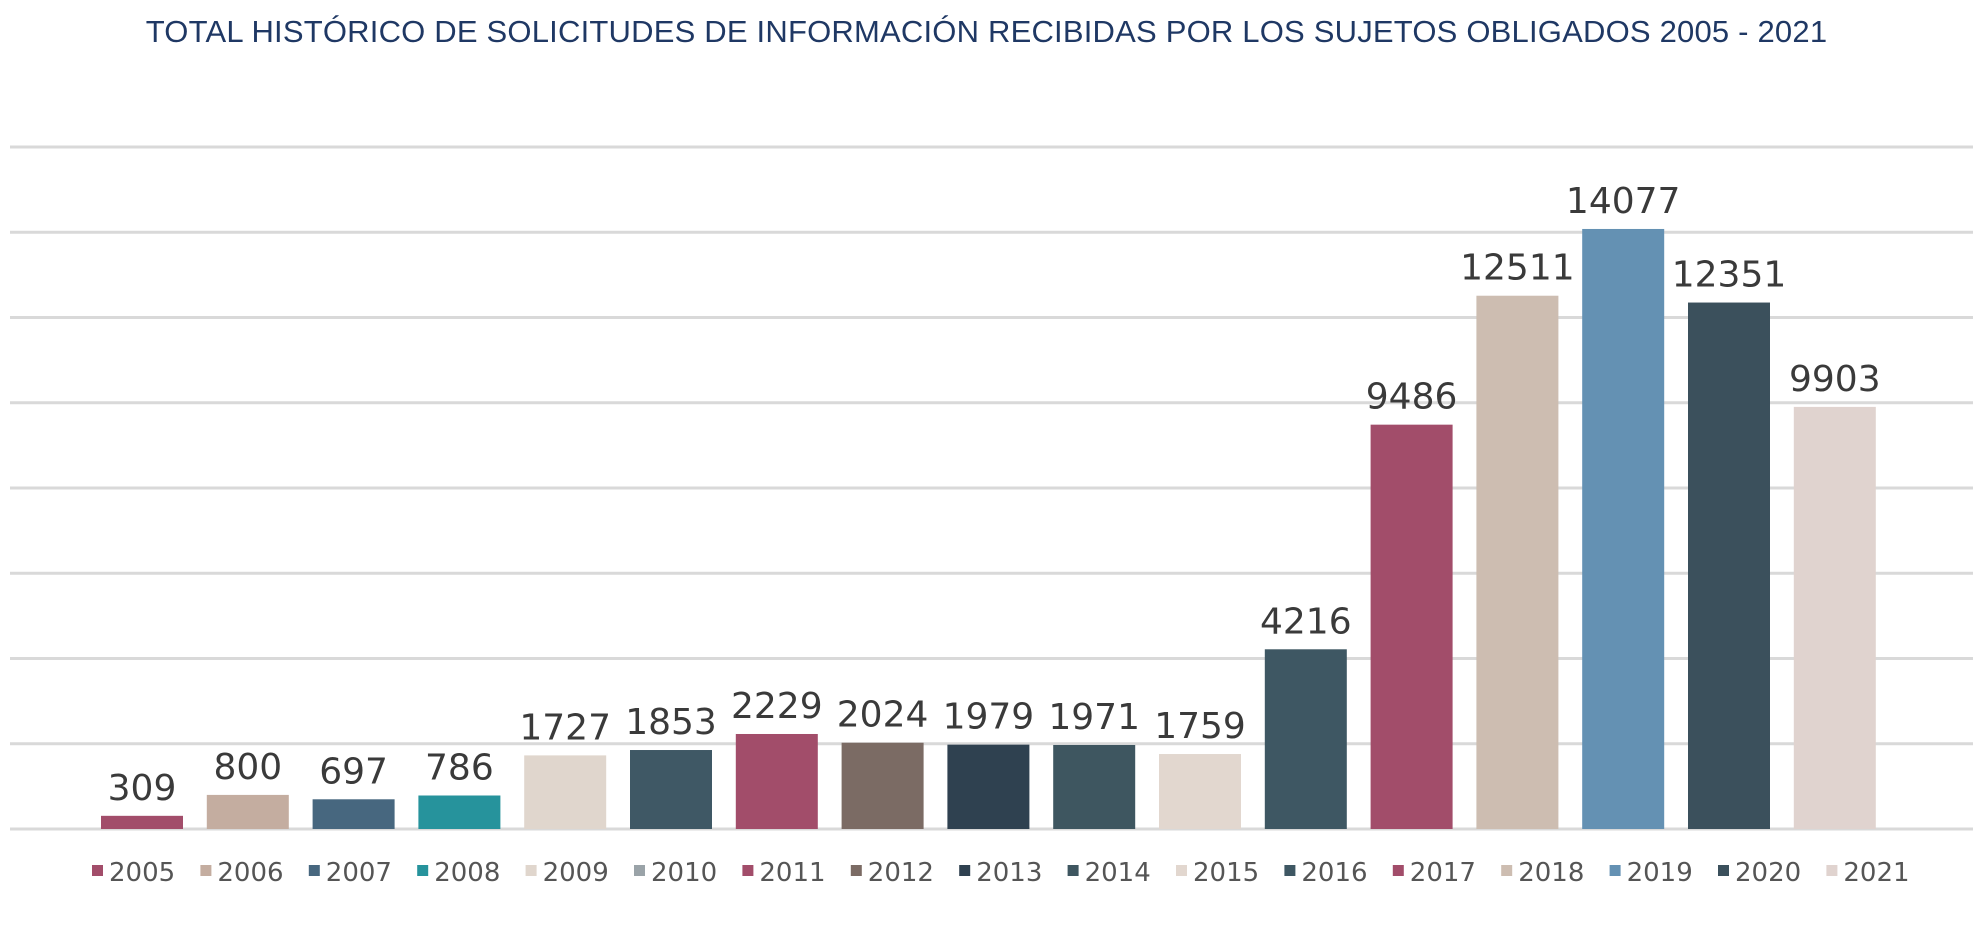  I want to click on legend-item-2008: 2008, so click(458, 873).